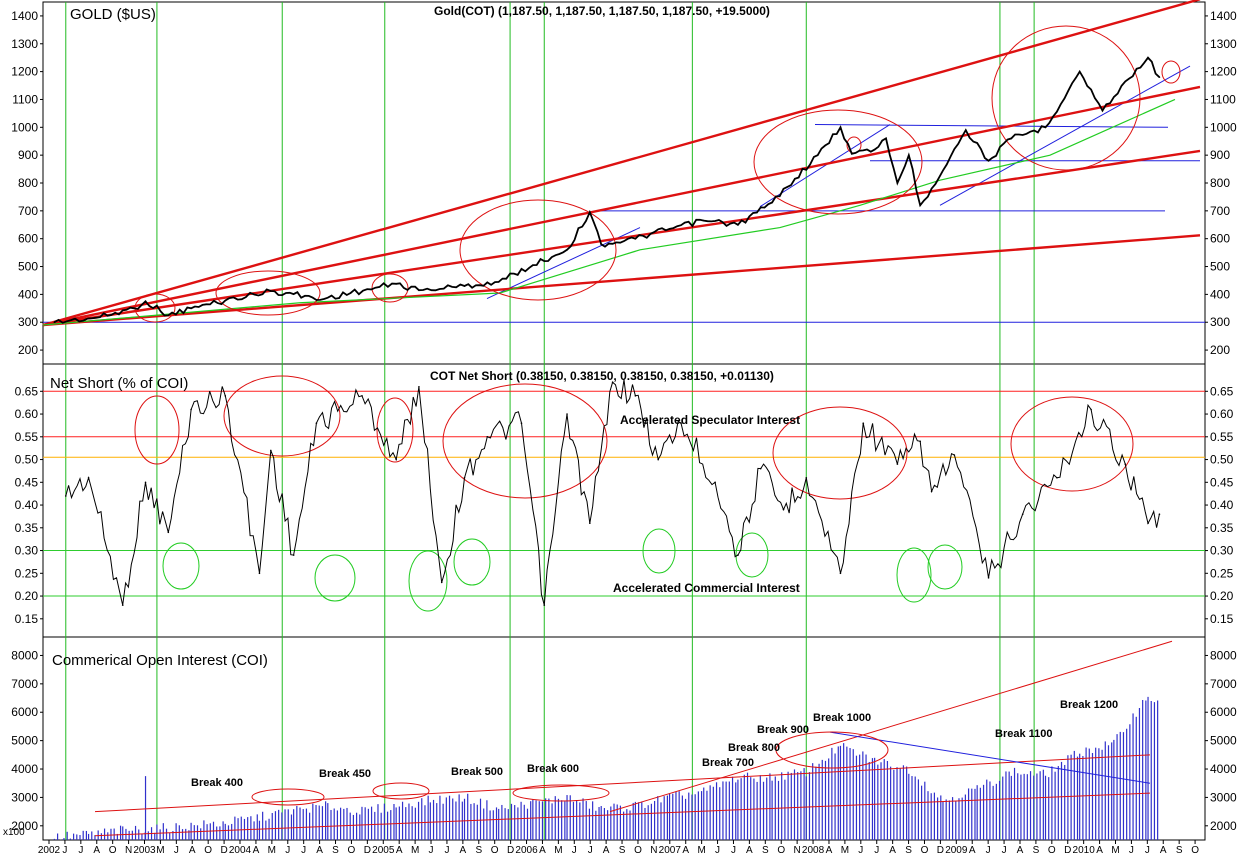  What do you see at coordinates (24, 712) in the screenshot?
I see `y-tick-label: 6000` at bounding box center [24, 712].